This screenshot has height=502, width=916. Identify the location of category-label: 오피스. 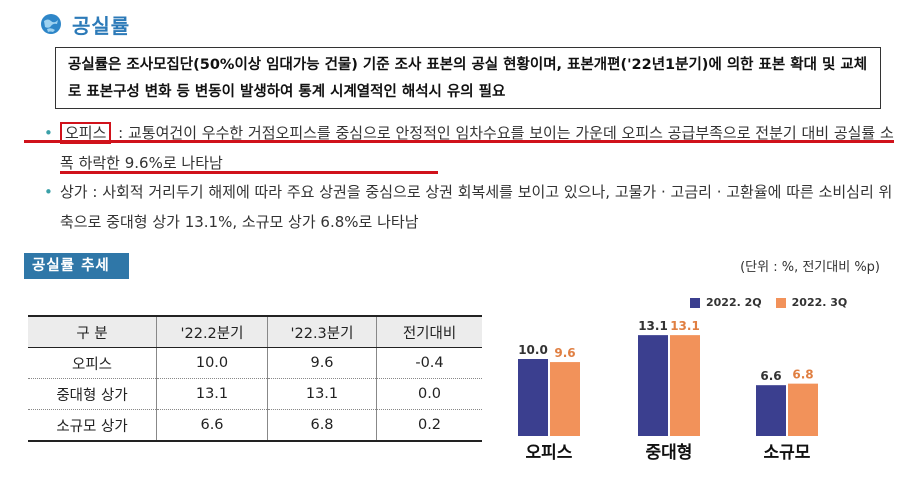
(549, 453).